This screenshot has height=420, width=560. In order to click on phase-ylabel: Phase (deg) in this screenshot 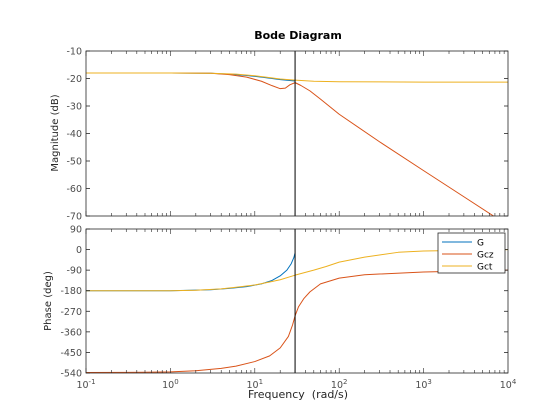, I will do `click(48, 301)`.